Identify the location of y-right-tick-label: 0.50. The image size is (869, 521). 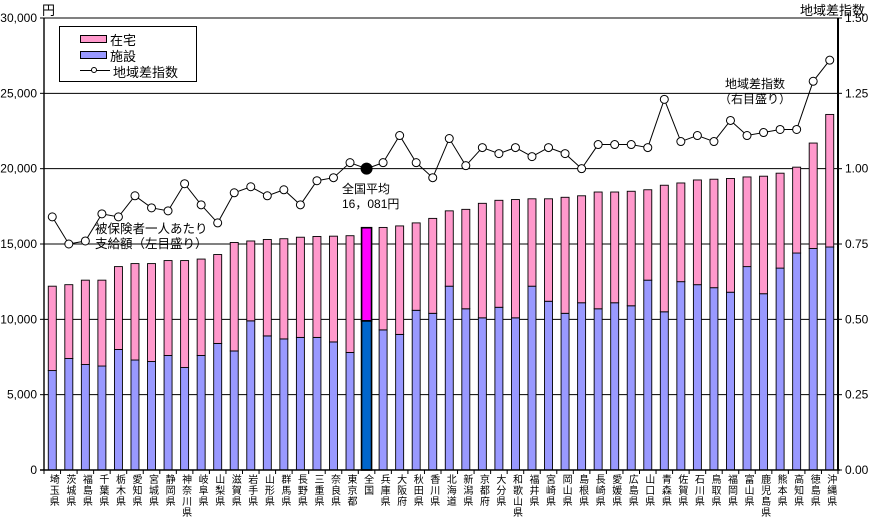
(857, 319).